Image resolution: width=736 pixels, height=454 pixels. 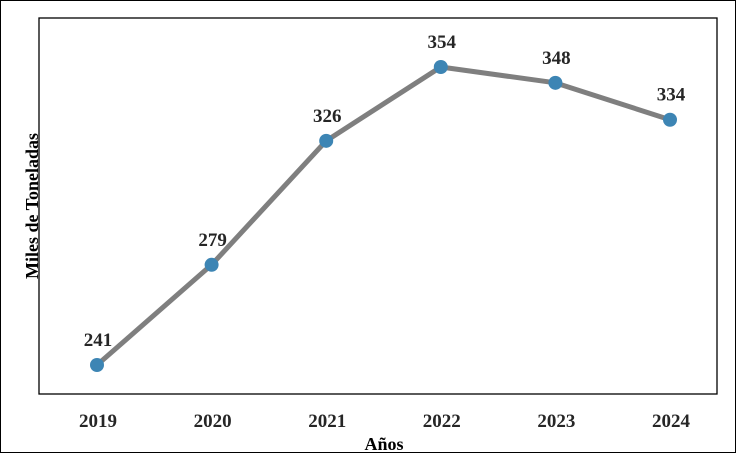 What do you see at coordinates (671, 95) in the screenshot?
I see `data-label-2024: 334` at bounding box center [671, 95].